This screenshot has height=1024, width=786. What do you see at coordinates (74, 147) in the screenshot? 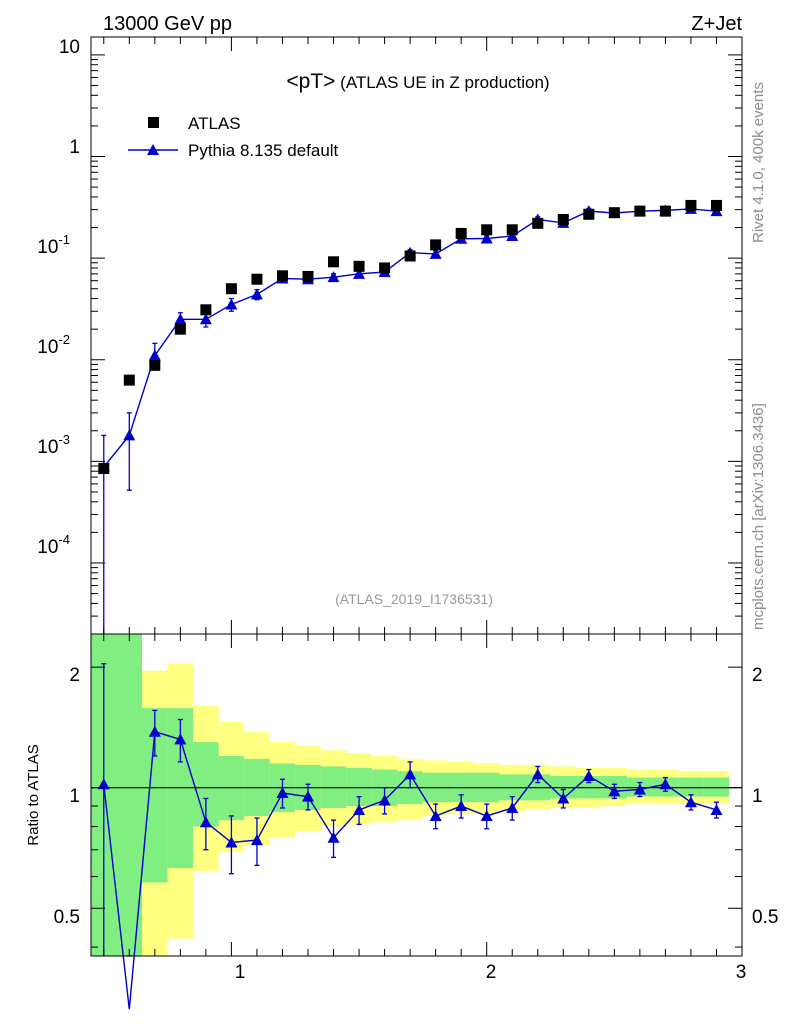
I see `y-tick-label-1: 1` at bounding box center [74, 147].